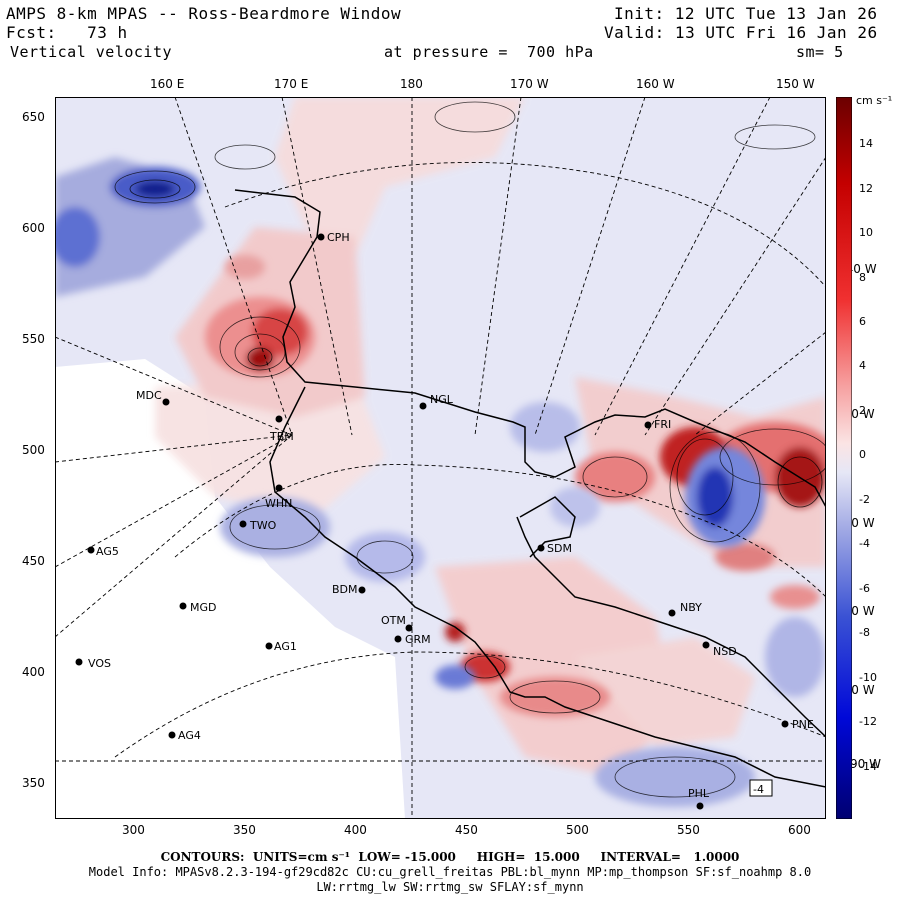  Describe the element at coordinates (655, 84) in the screenshot. I see `lon-label-160w: 160 W` at that location.